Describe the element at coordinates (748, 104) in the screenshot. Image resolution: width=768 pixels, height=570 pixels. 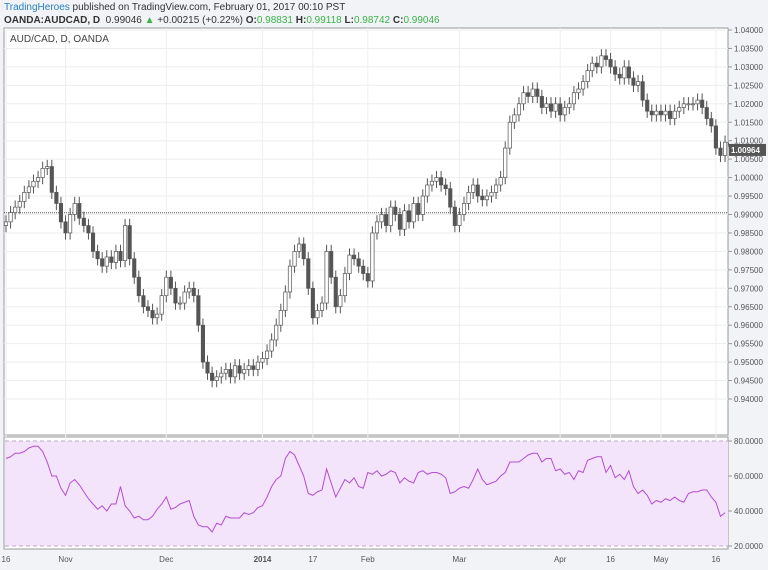
I see `y-tick-label: 1.02000` at that location.